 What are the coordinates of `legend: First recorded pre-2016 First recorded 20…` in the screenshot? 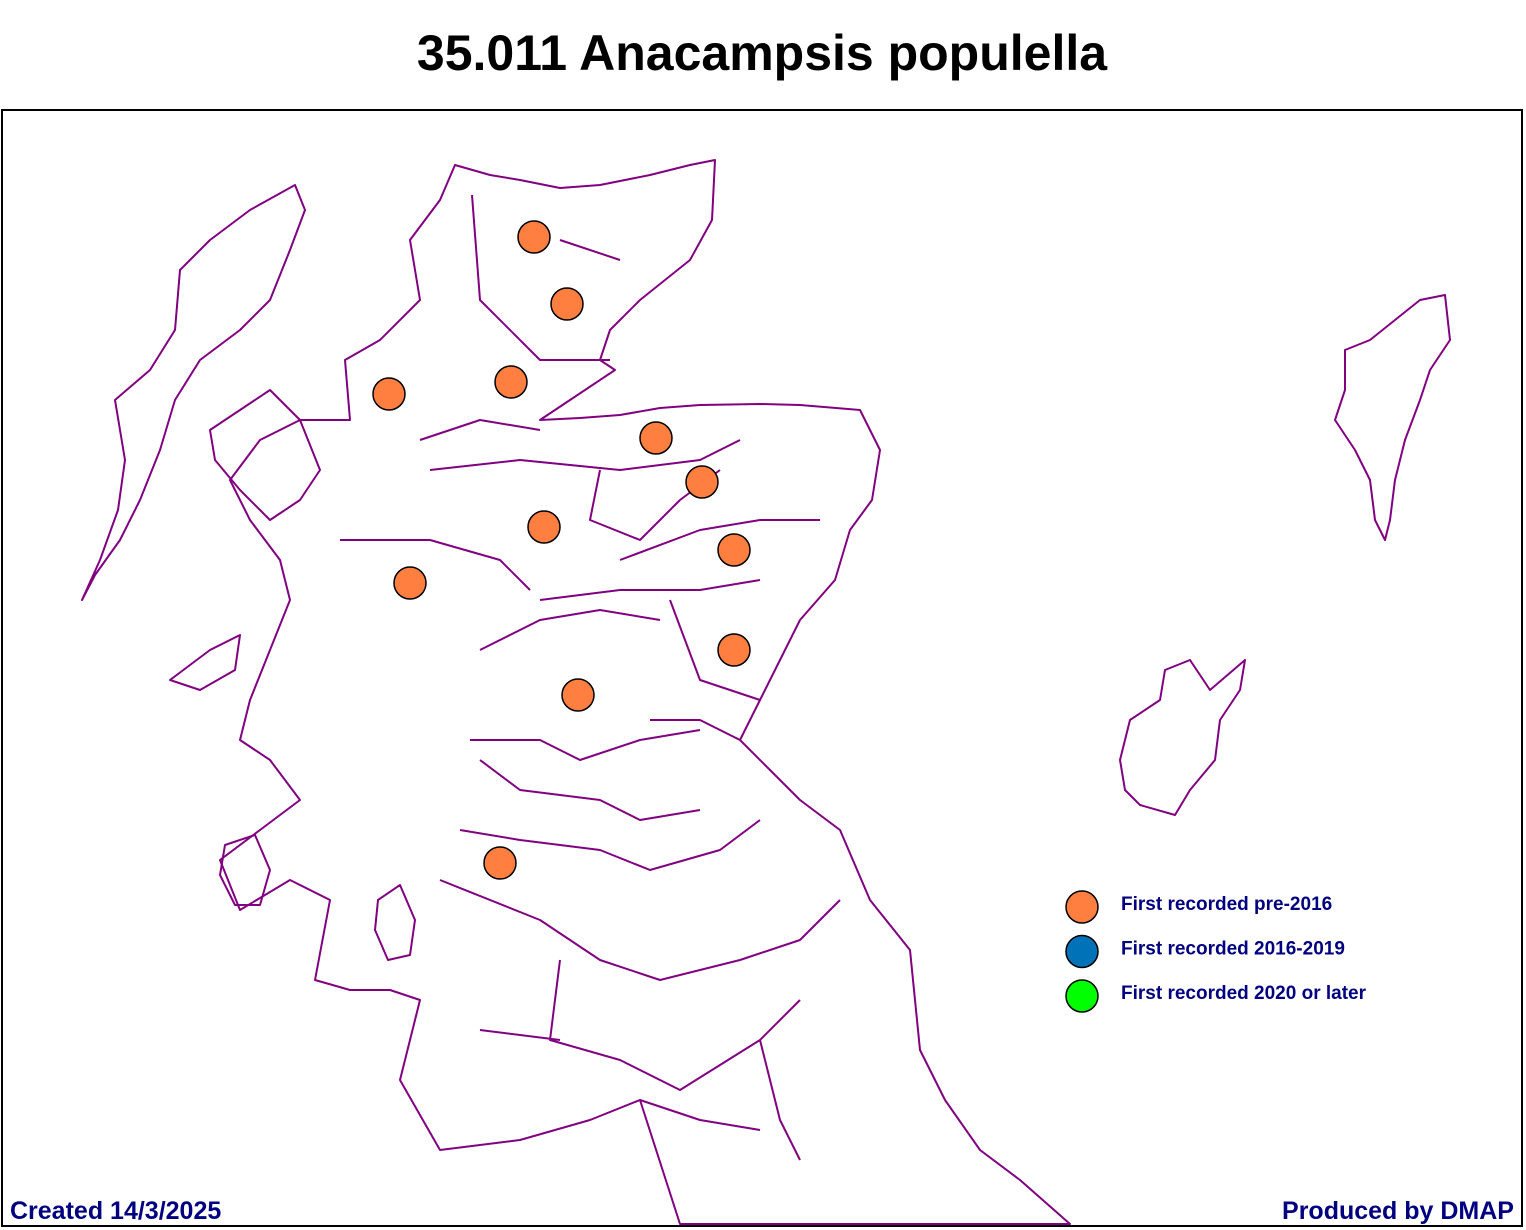 It's located at (1216, 951).